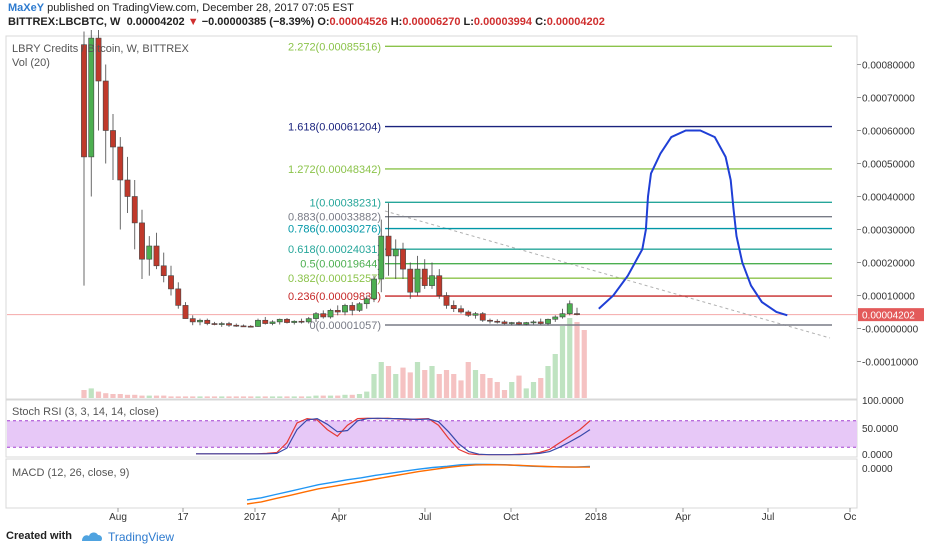  I want to click on author-name: MaXeY, so click(26, 8).